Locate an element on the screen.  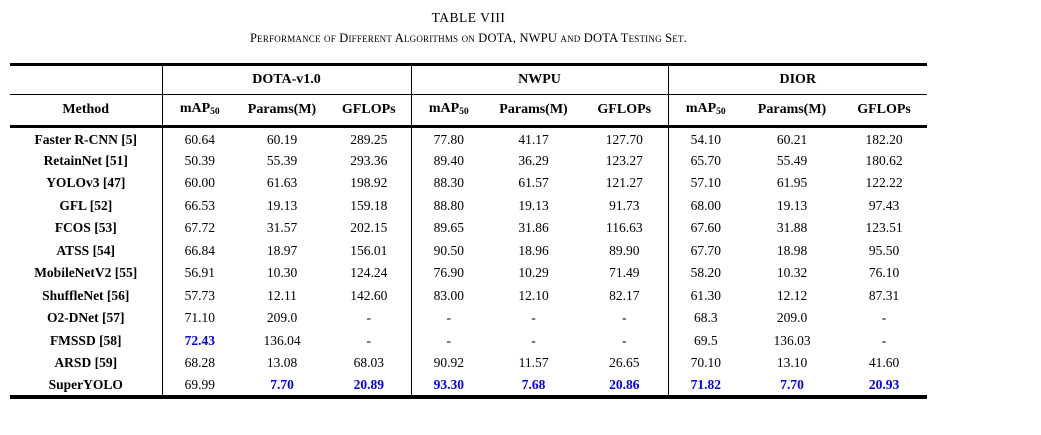
value-cell: 124.24 is located at coordinates (369, 272).